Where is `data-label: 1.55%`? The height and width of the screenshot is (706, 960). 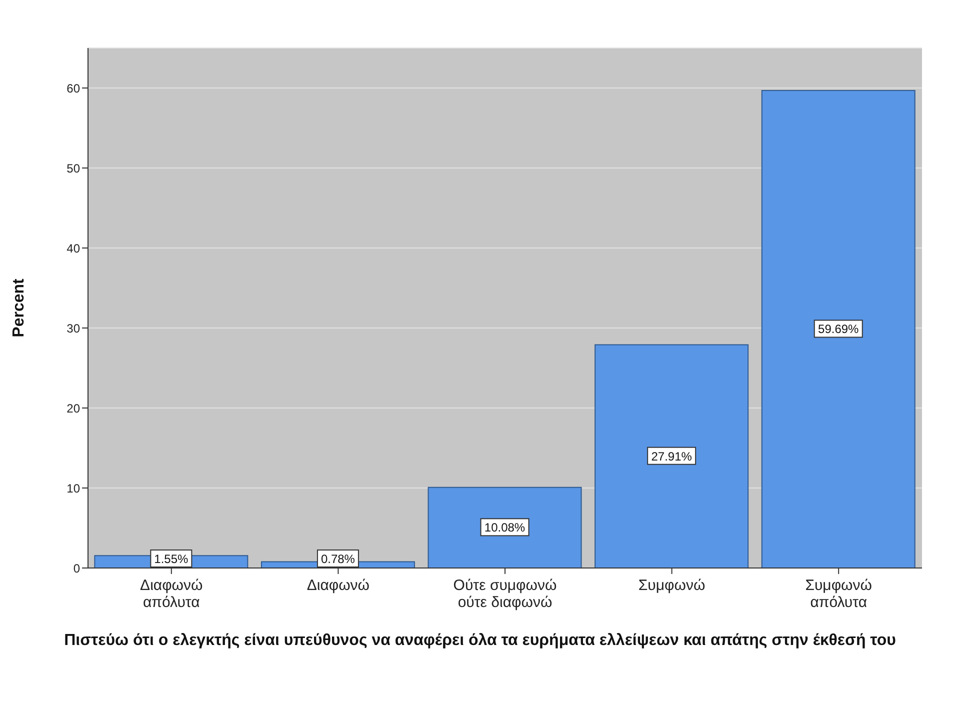 data-label: 1.55% is located at coordinates (171, 559).